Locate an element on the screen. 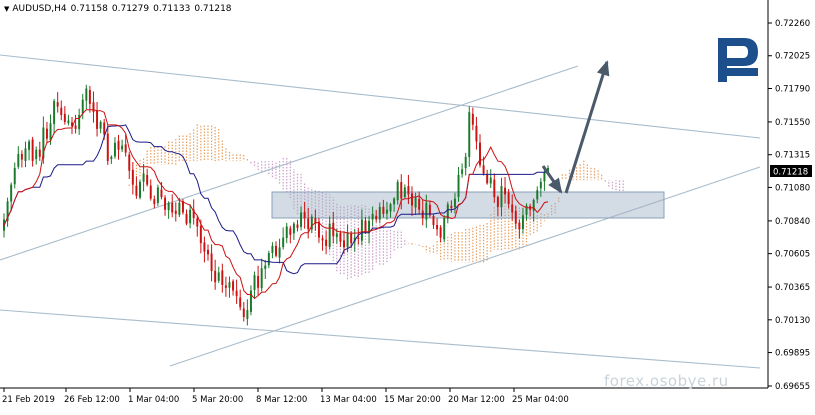 This screenshot has width=815, height=415. collapse-triangle-icon: ▼ is located at coordinates (7, 9).